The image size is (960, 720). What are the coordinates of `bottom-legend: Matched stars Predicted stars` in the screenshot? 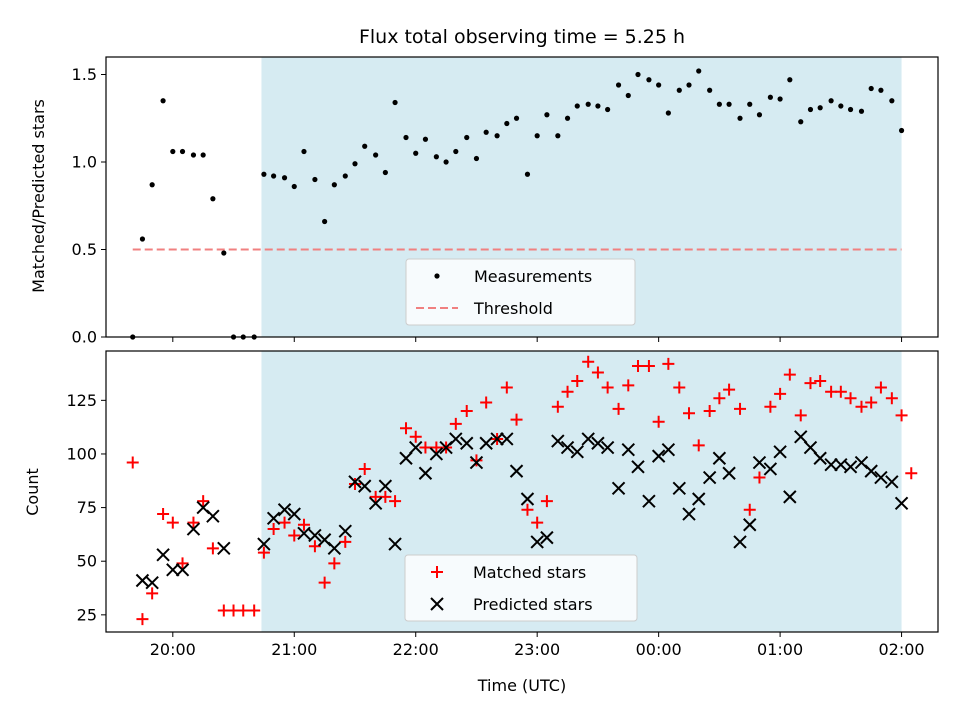 It's located at (521, 588).